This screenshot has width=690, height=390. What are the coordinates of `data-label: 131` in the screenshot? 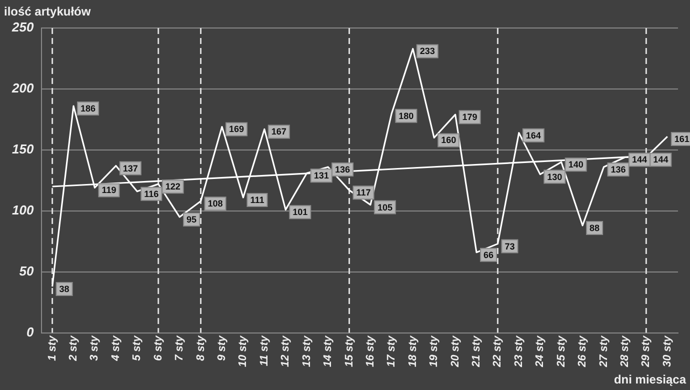 It's located at (321, 175).